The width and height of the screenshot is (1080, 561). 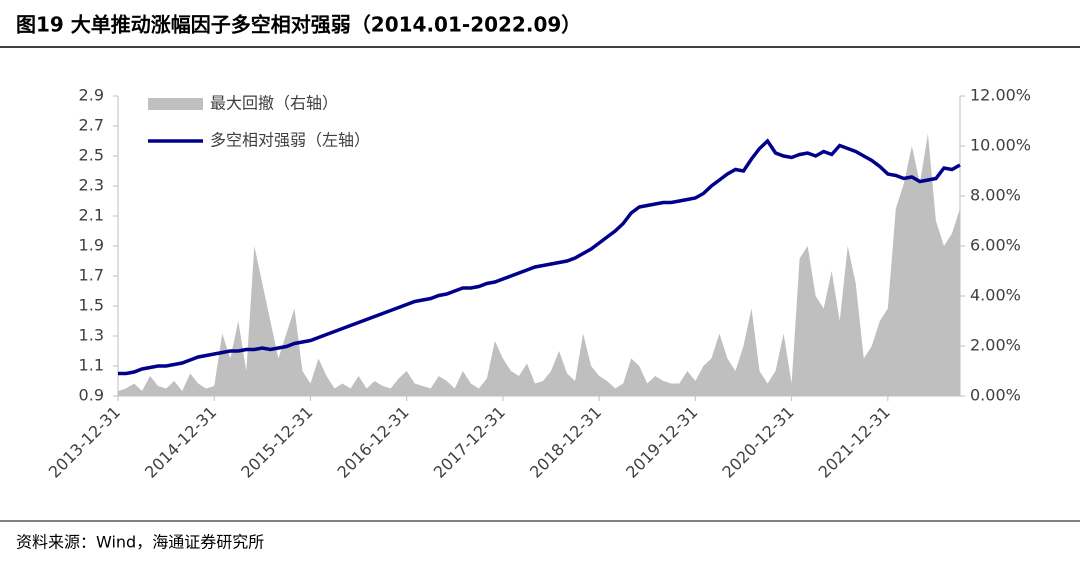 I want to click on y2-tick-label: 10.00%, so click(x=1000, y=145).